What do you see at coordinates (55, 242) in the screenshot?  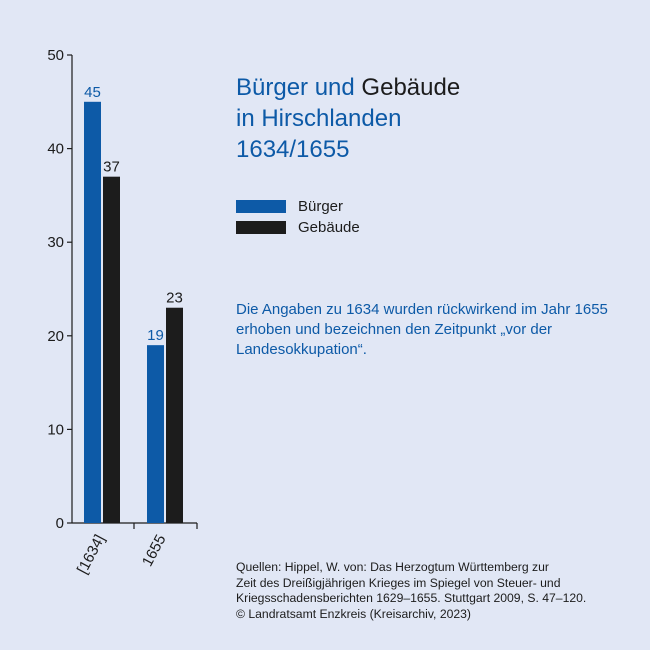 I see `y-tick-label: 30` at bounding box center [55, 242].